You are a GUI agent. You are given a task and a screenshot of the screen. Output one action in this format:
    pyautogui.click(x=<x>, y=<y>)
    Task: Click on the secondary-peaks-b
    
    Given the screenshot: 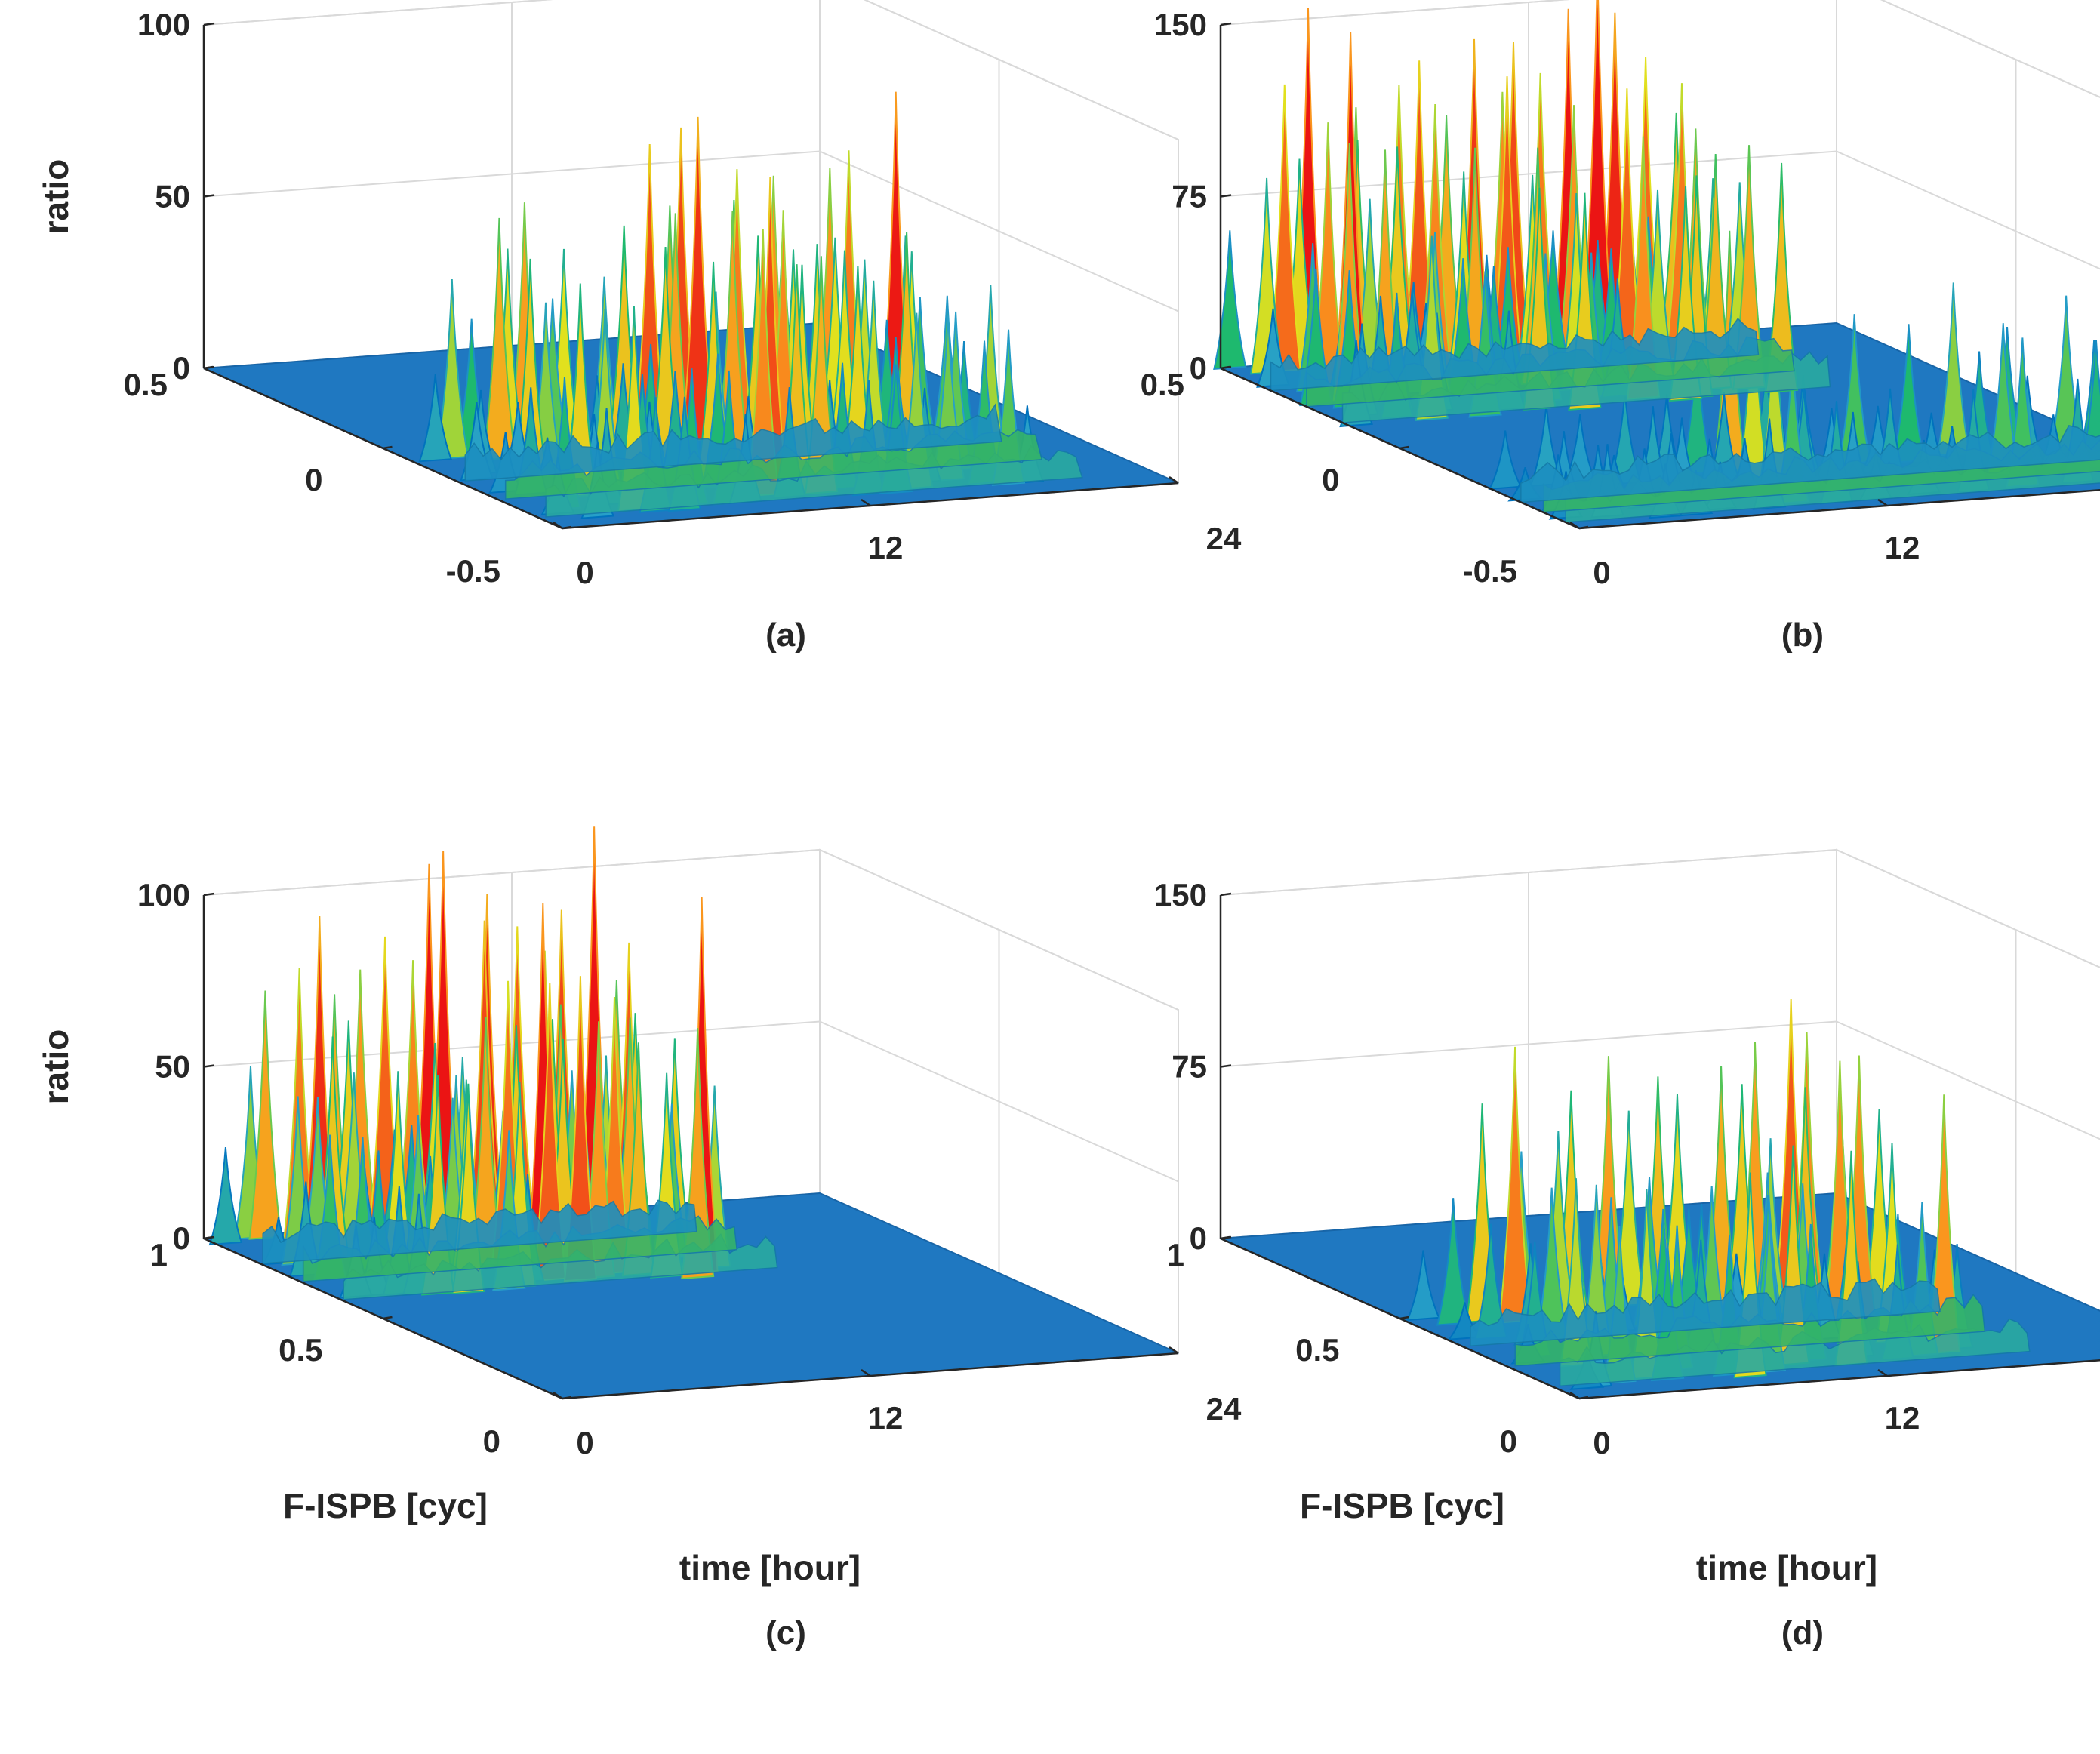 What is the action you would take?
    pyautogui.click(x=1794, y=377)
    